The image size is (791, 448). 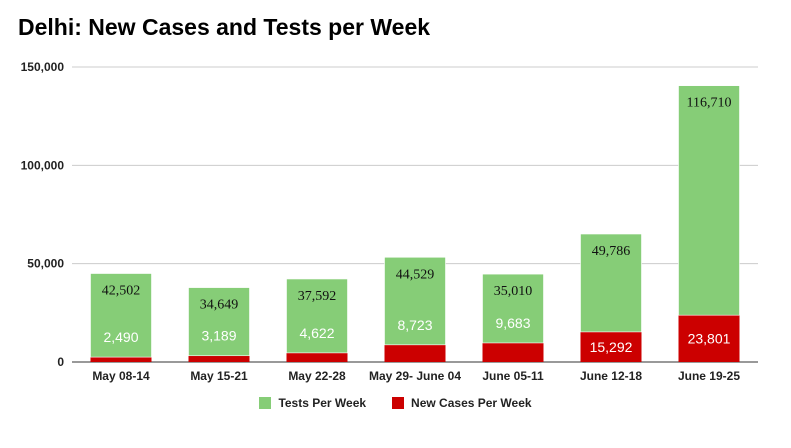 What do you see at coordinates (709, 376) in the screenshot?
I see `x-tick-label: June 19-25` at bounding box center [709, 376].